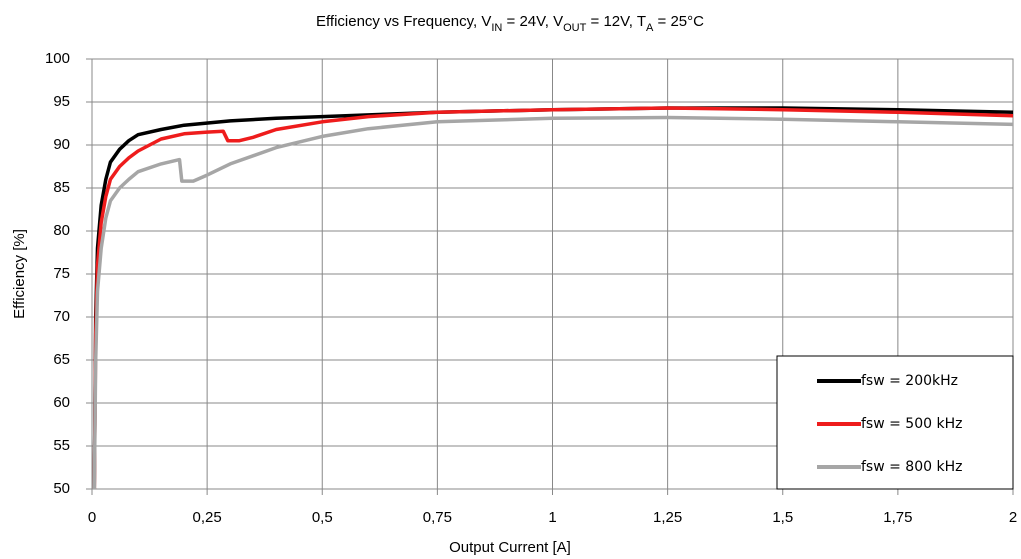 This screenshot has height=559, width=1021. I want to click on legend-label: fsw = 800 kHz, so click(911, 467).